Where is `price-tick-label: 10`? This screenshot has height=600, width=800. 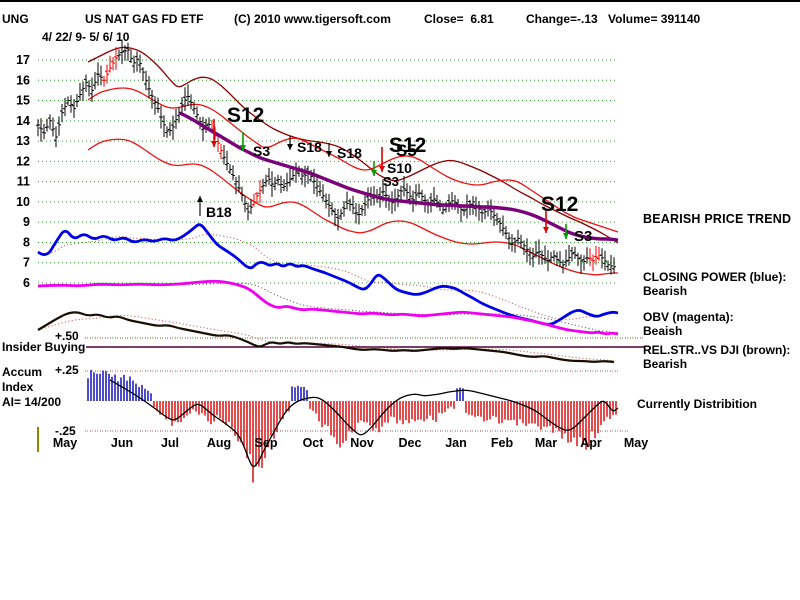 price-tick-label: 10 is located at coordinates (23, 202).